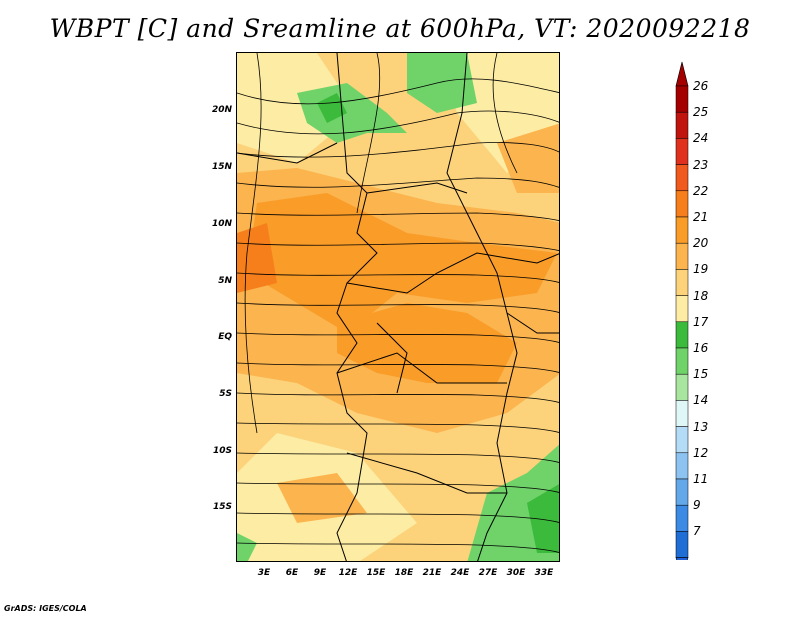 Image resolution: width=800 pixels, height=618 pixels. I want to click on wbpt-region-22-23-west, so click(257, 258).